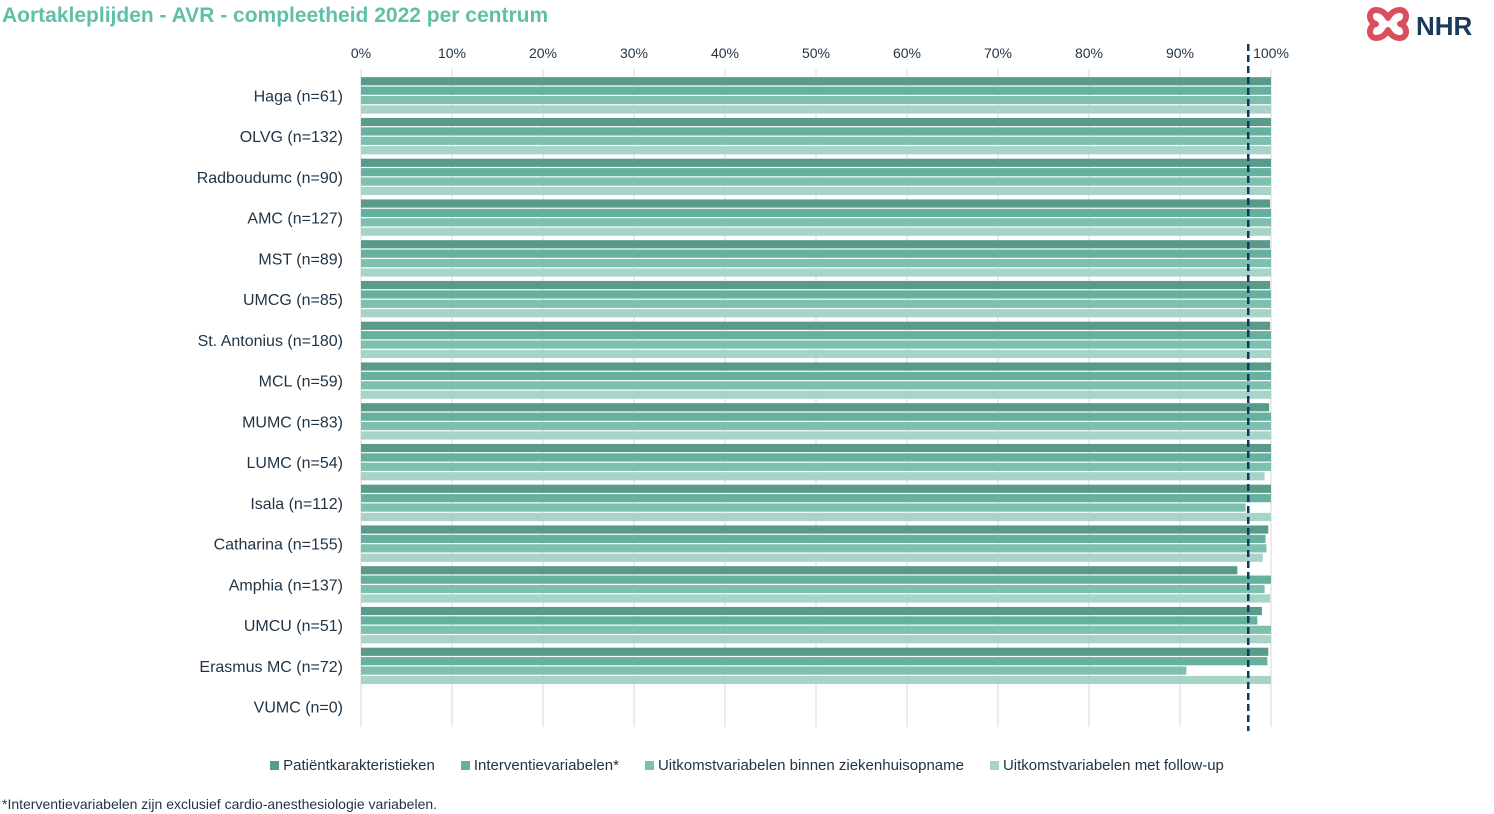 This screenshot has height=814, width=1494. Describe the element at coordinates (998, 53) in the screenshot. I see `x-tick-label: 70%` at that location.